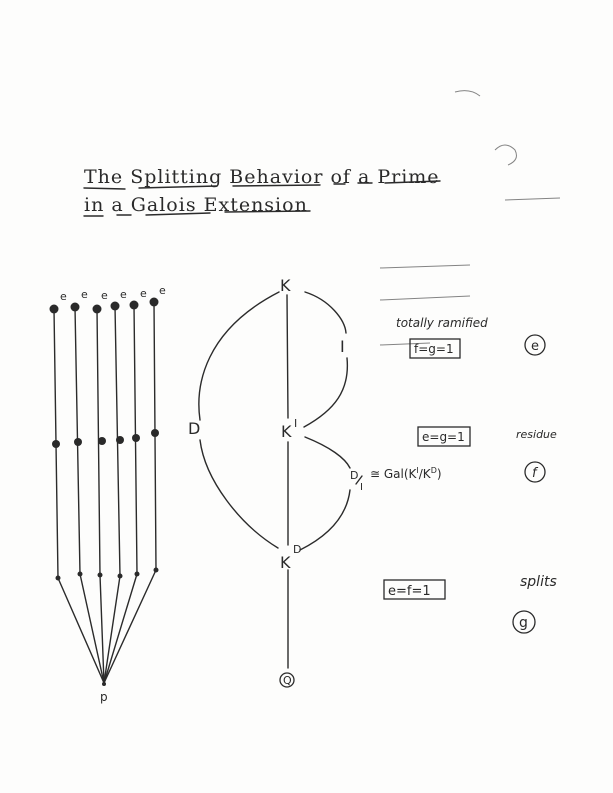  I want to click on decomposition-group-label: D, so click(194, 428).